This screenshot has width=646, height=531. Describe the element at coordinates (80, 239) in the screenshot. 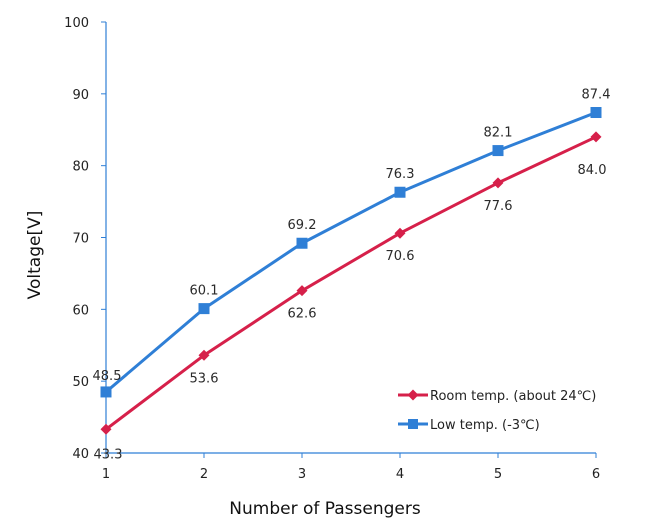

I see `y-tick-label: 70` at that location.